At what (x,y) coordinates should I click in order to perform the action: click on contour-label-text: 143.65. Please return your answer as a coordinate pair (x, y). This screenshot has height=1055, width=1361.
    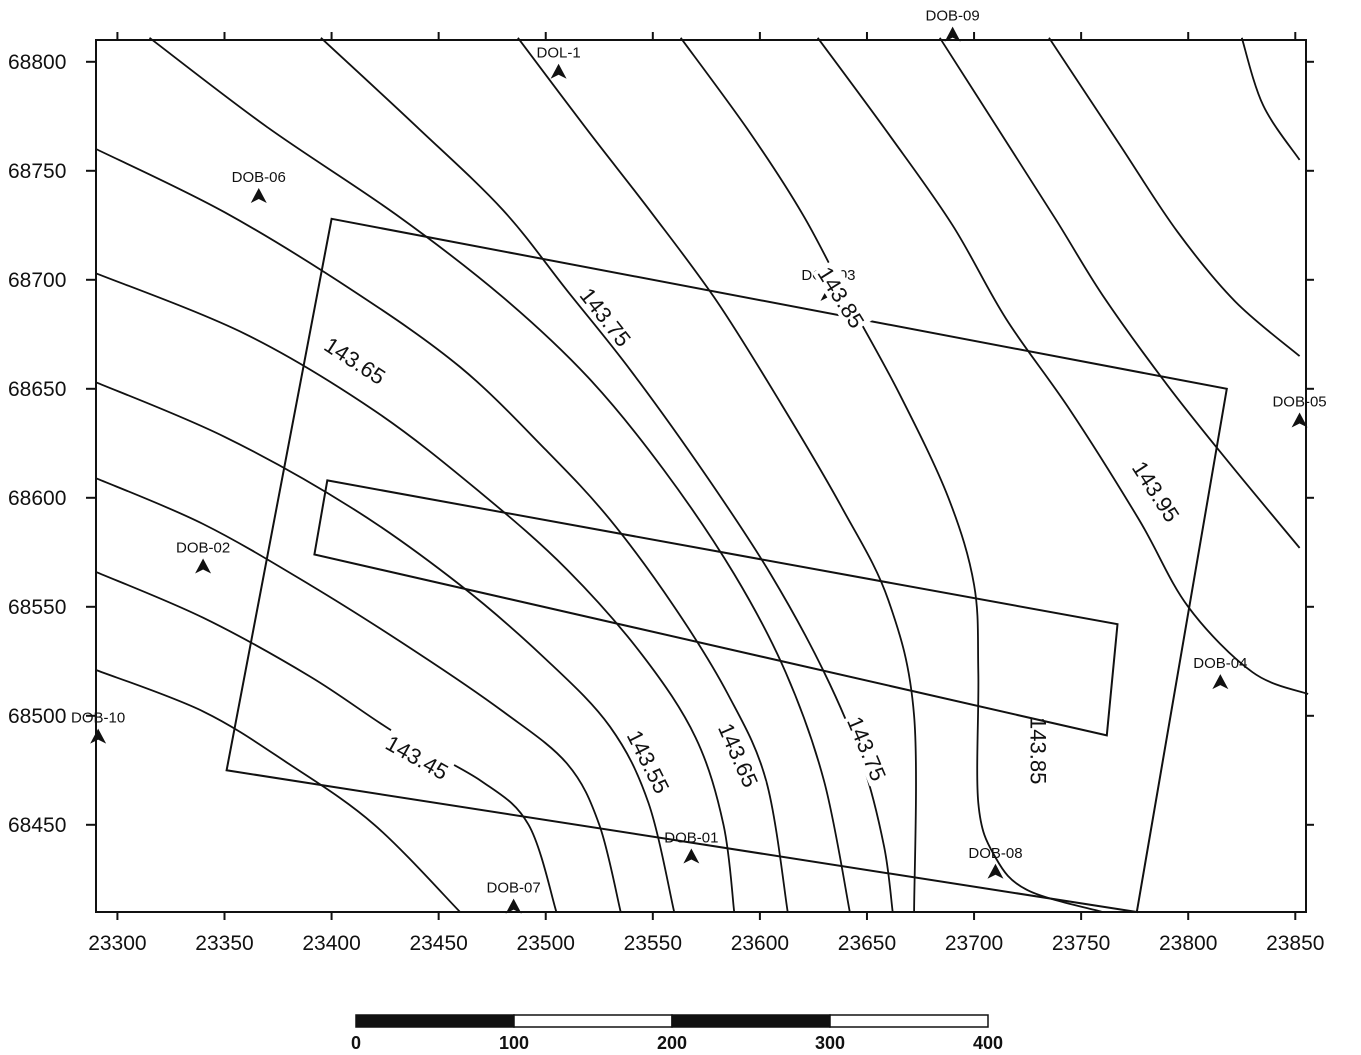
    Looking at the image, I should click on (738, 755).